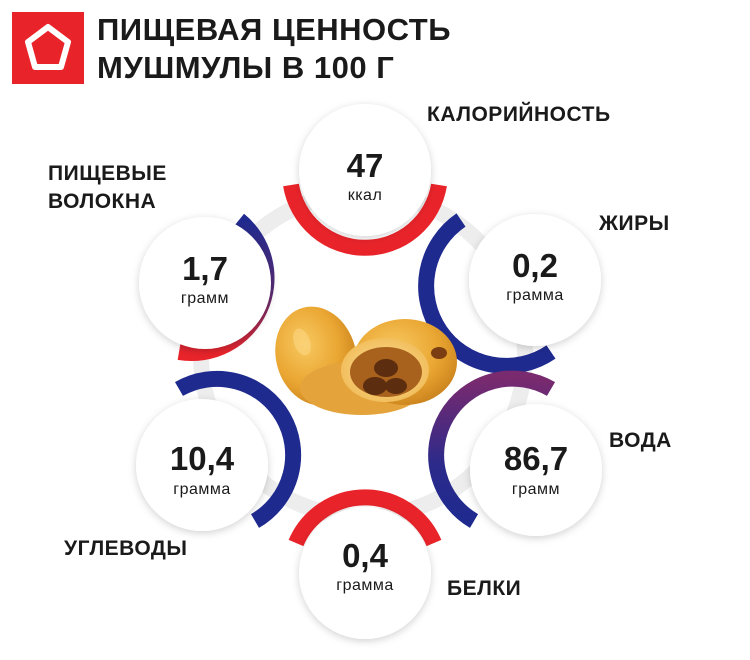  What do you see at coordinates (365, 219) in the screenshot?
I see `arc-calories` at bounding box center [365, 219].